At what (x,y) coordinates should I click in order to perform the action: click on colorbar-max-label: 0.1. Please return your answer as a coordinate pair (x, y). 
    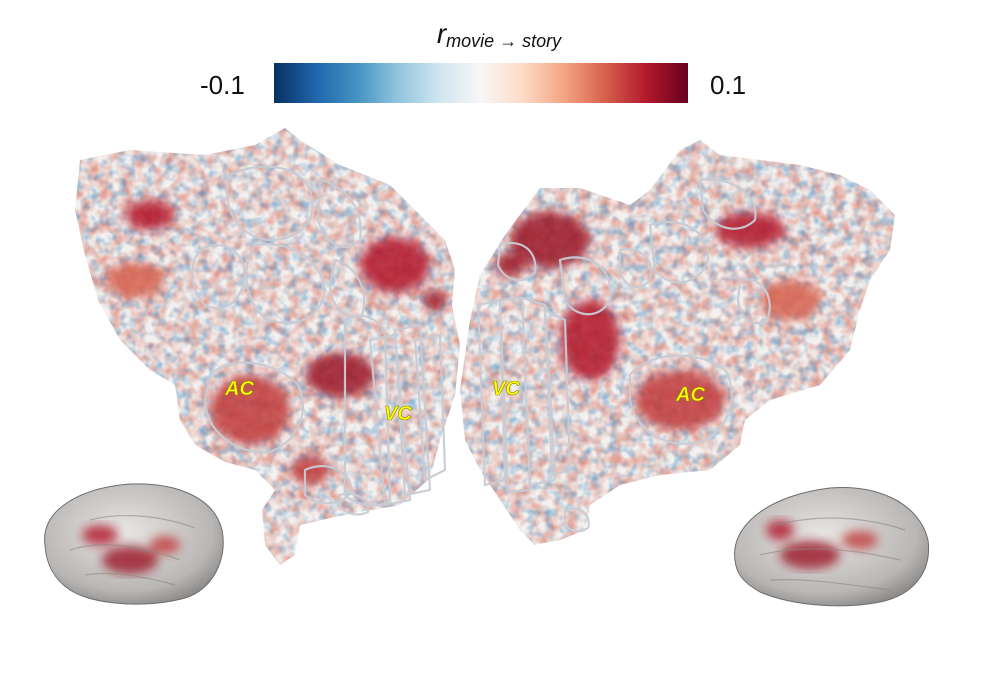
    Looking at the image, I should click on (728, 85).